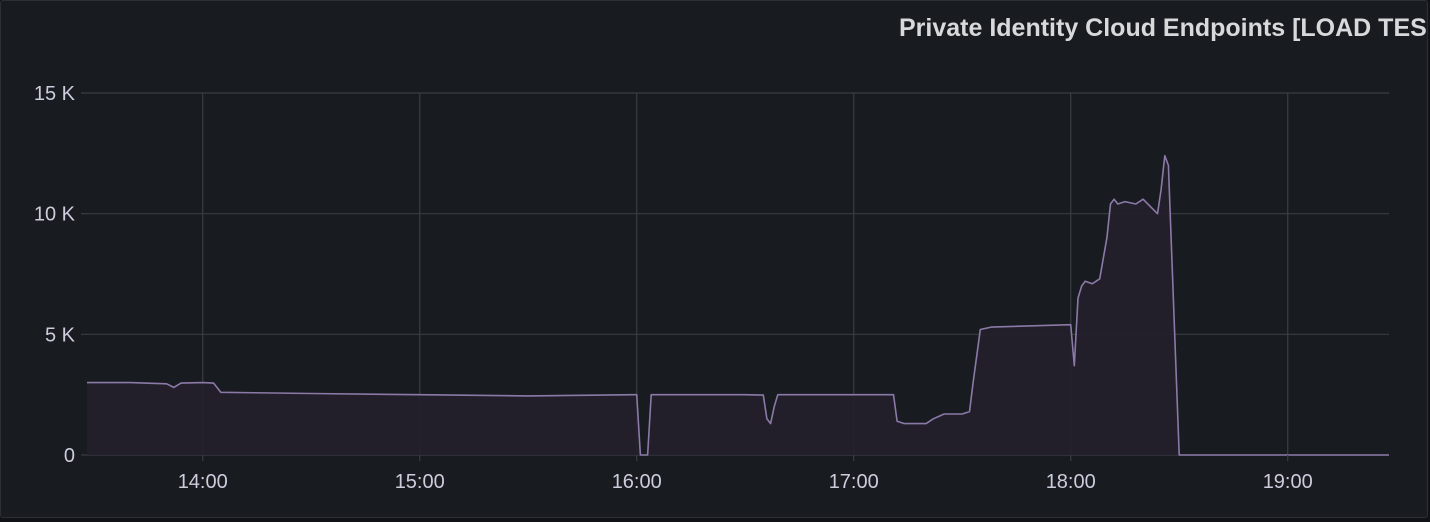 This screenshot has width=1430, height=522. What do you see at coordinates (637, 482) in the screenshot?
I see `x-tick-label: 16:00` at bounding box center [637, 482].